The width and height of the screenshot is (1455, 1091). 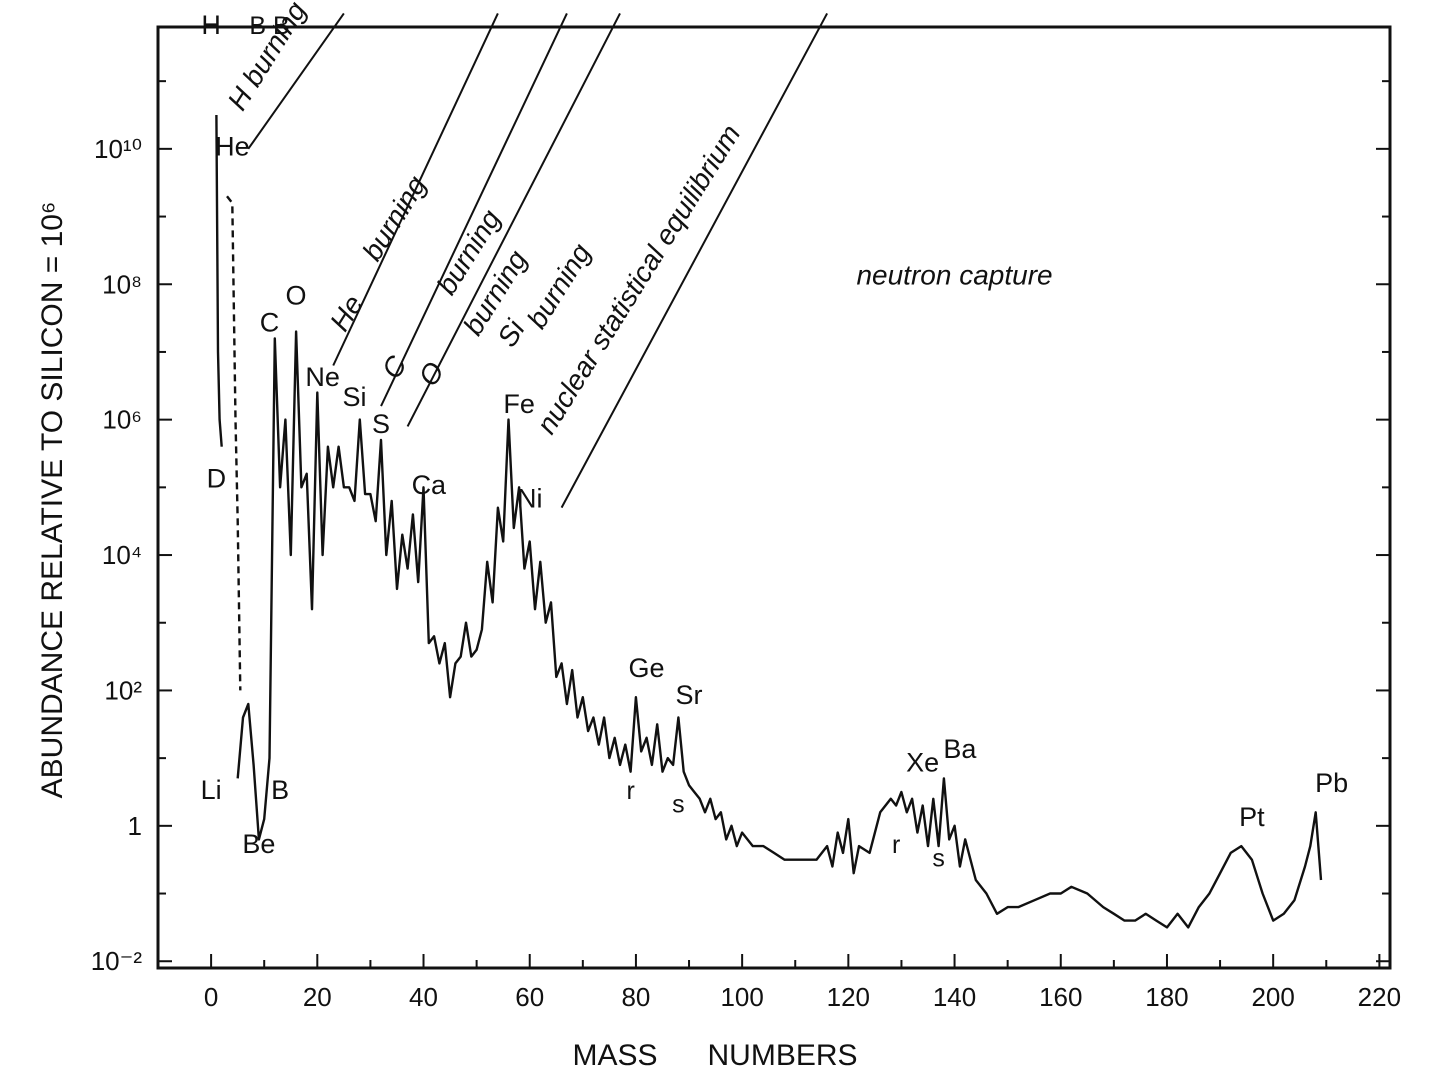 What do you see at coordinates (354, 397) in the screenshot?
I see `element-label: Si` at bounding box center [354, 397].